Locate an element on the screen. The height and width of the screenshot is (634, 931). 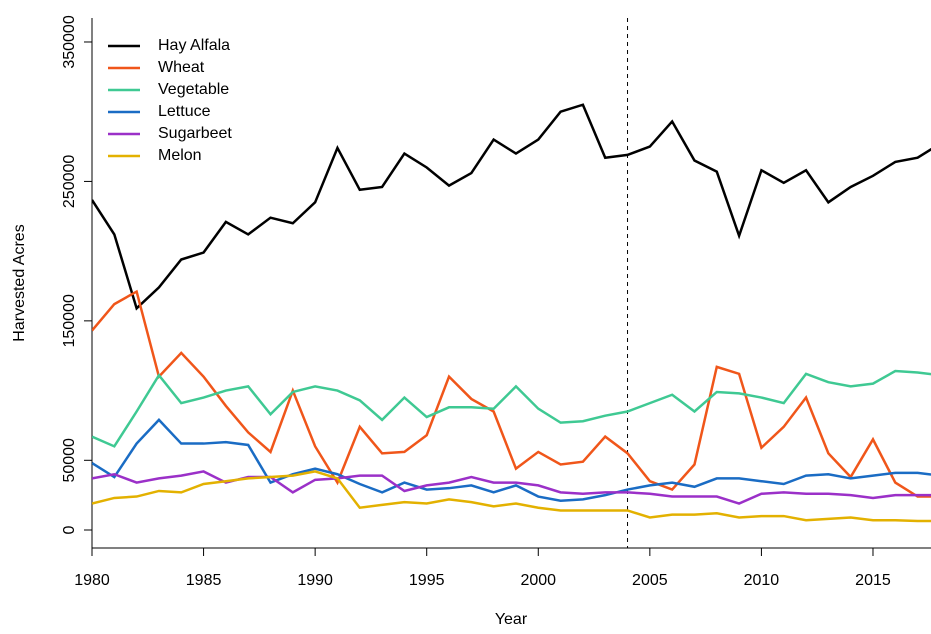
legend-label: Hay Alfala is located at coordinates (194, 45).